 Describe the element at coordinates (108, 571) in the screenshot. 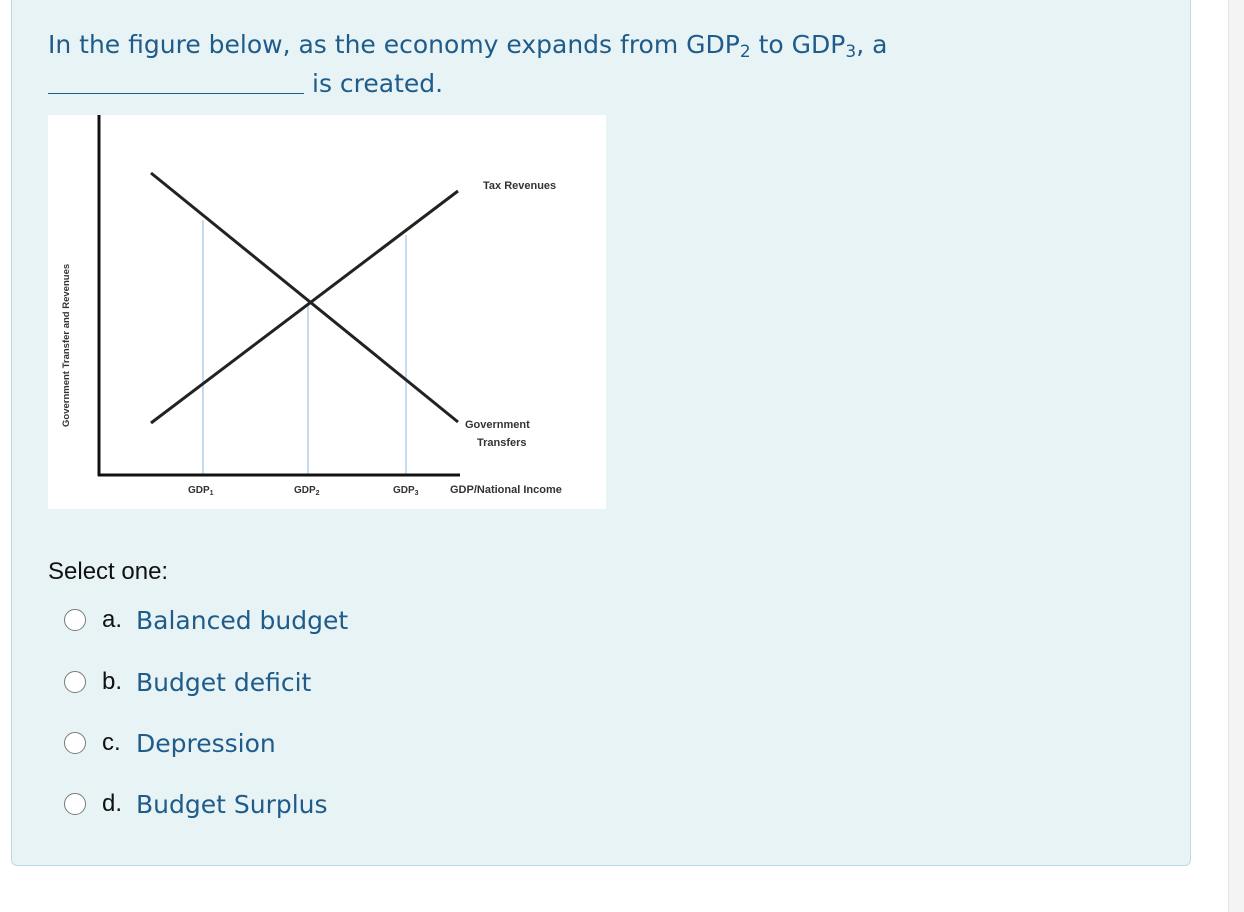

I see `select-one-label: Select one:` at that location.